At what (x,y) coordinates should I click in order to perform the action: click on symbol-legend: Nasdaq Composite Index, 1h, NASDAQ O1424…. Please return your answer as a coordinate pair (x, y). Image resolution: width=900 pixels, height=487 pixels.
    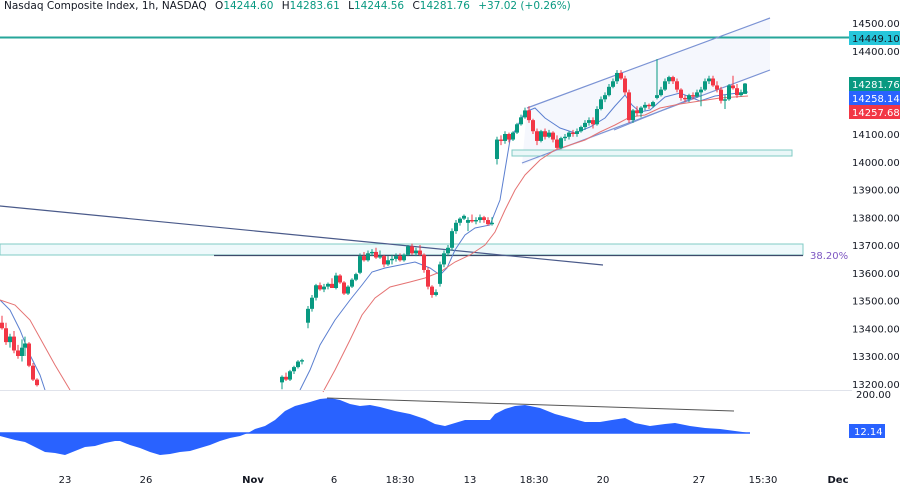
    Looking at the image, I should click on (290, 8).